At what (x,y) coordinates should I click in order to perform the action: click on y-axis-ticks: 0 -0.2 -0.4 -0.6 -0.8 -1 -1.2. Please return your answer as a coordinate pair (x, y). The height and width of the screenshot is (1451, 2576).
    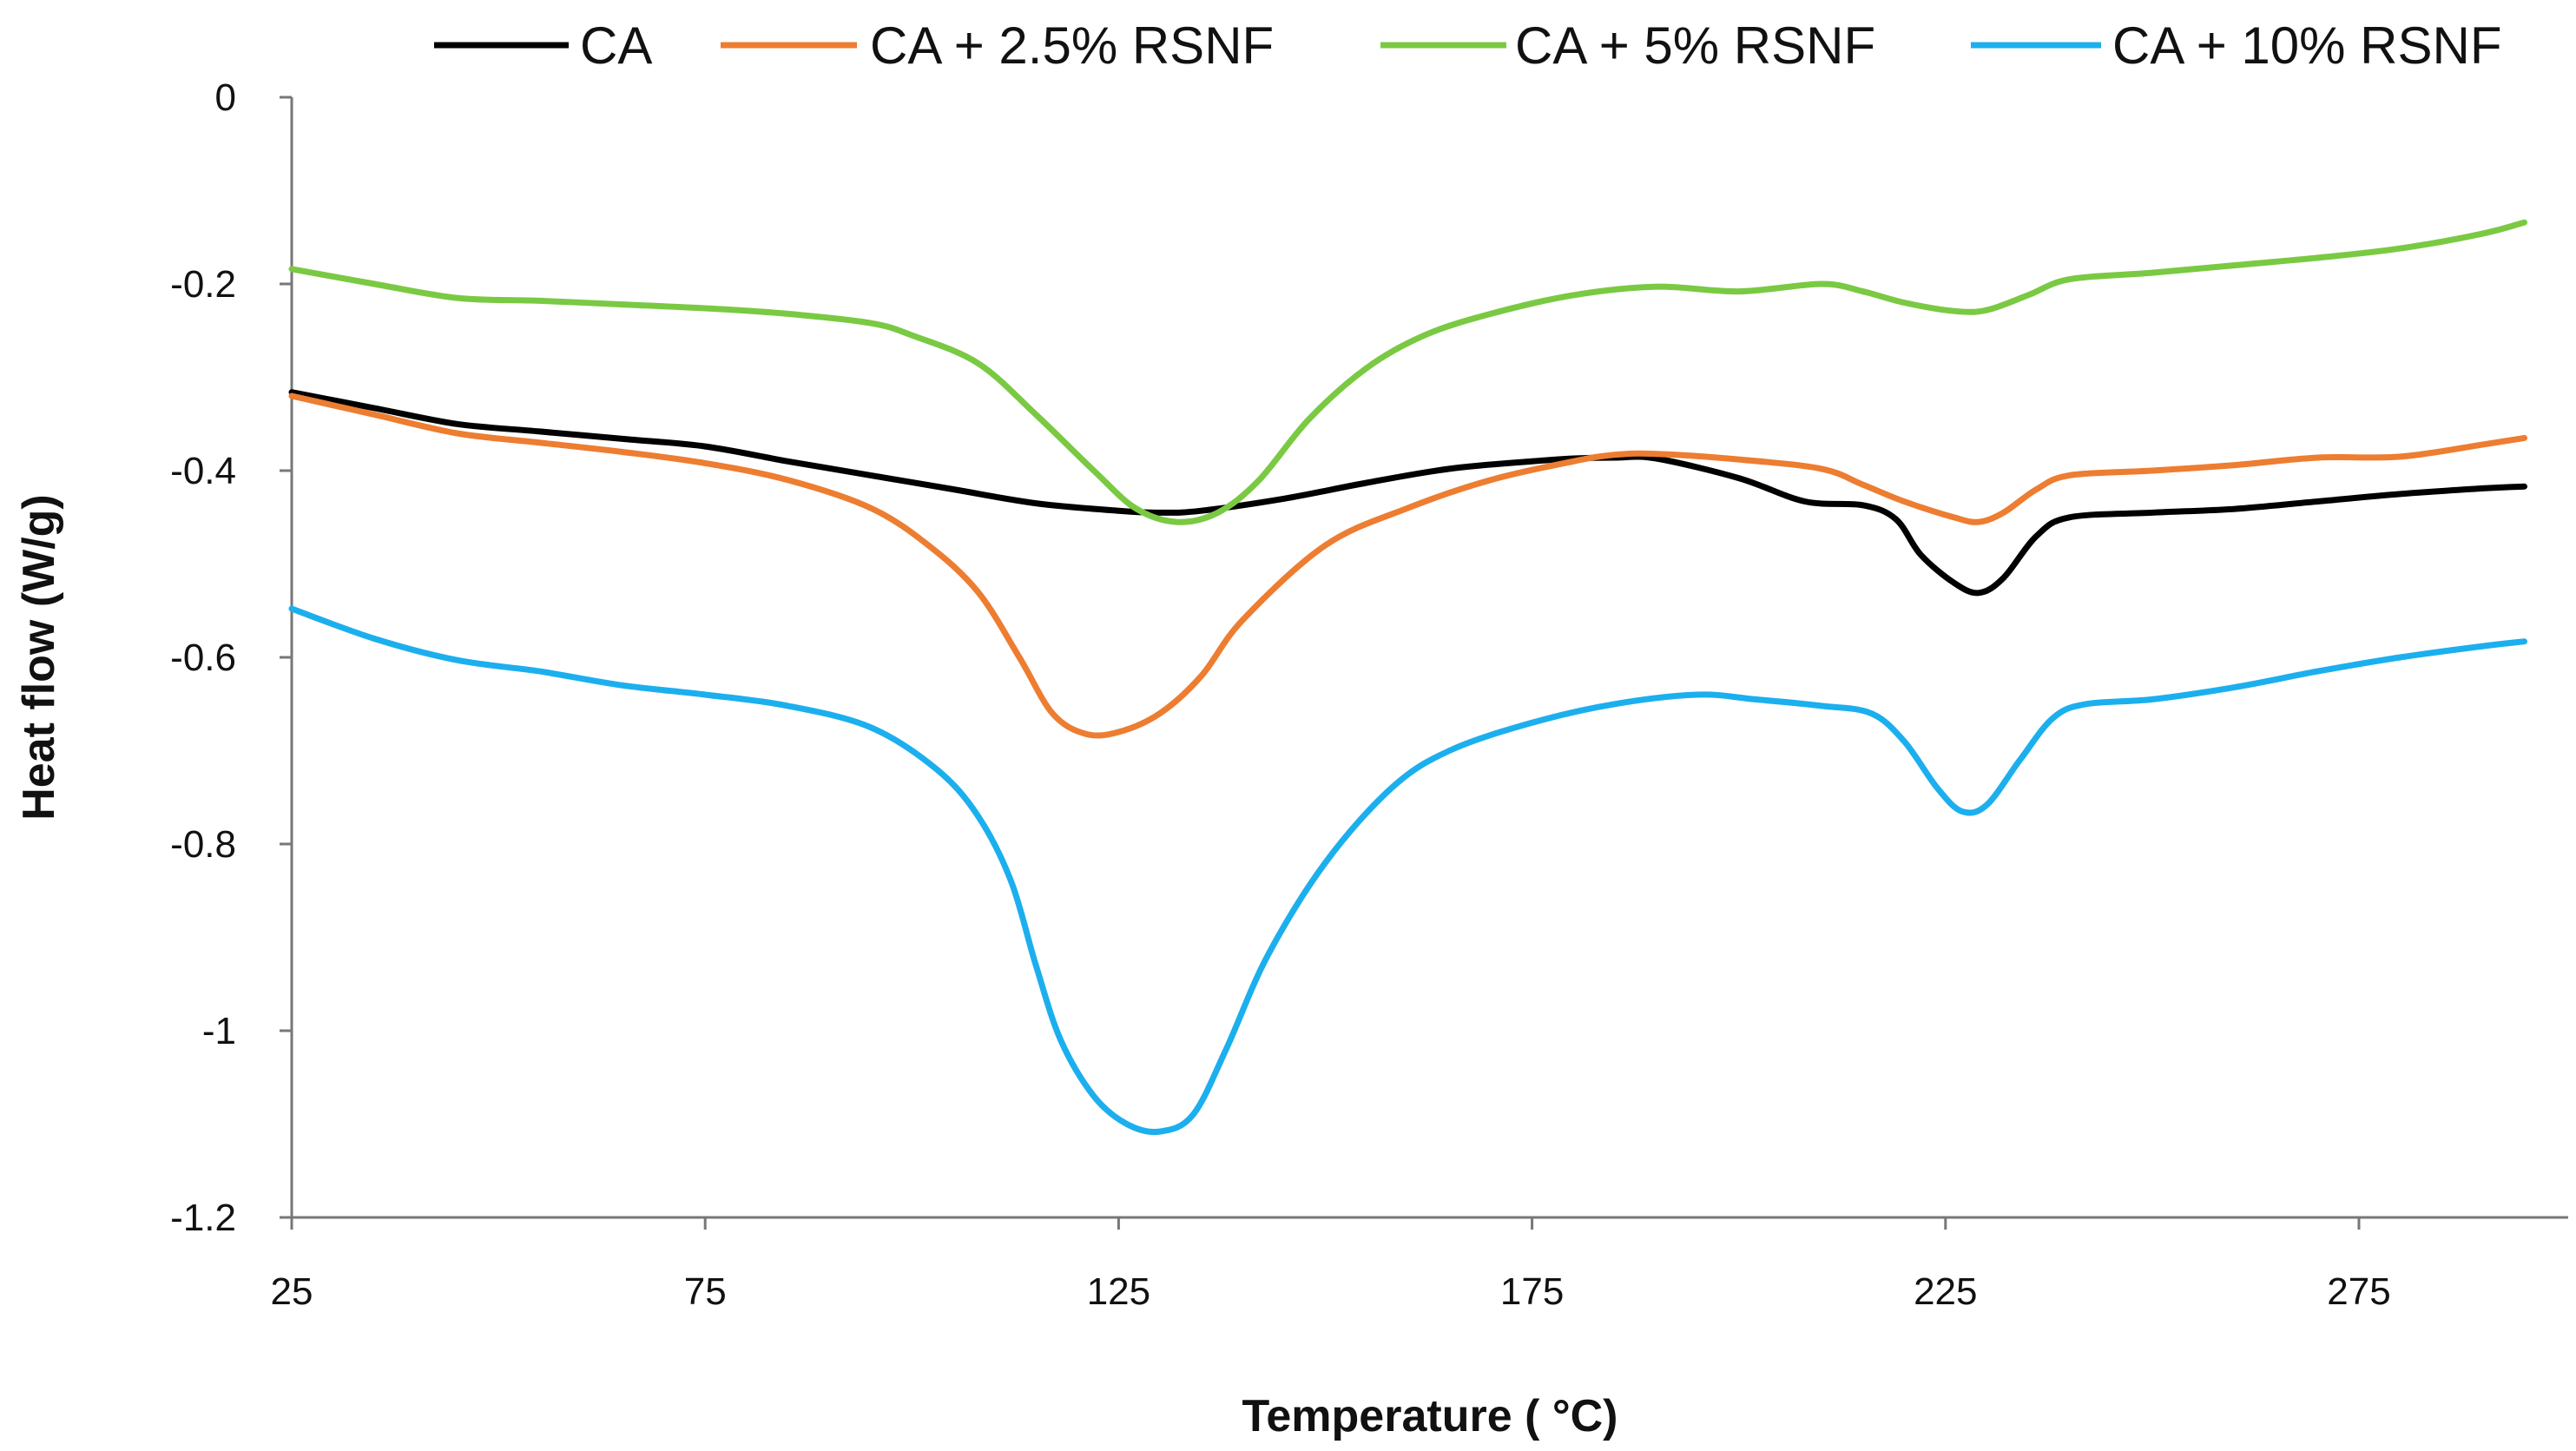
    Looking at the image, I should click on (231, 657).